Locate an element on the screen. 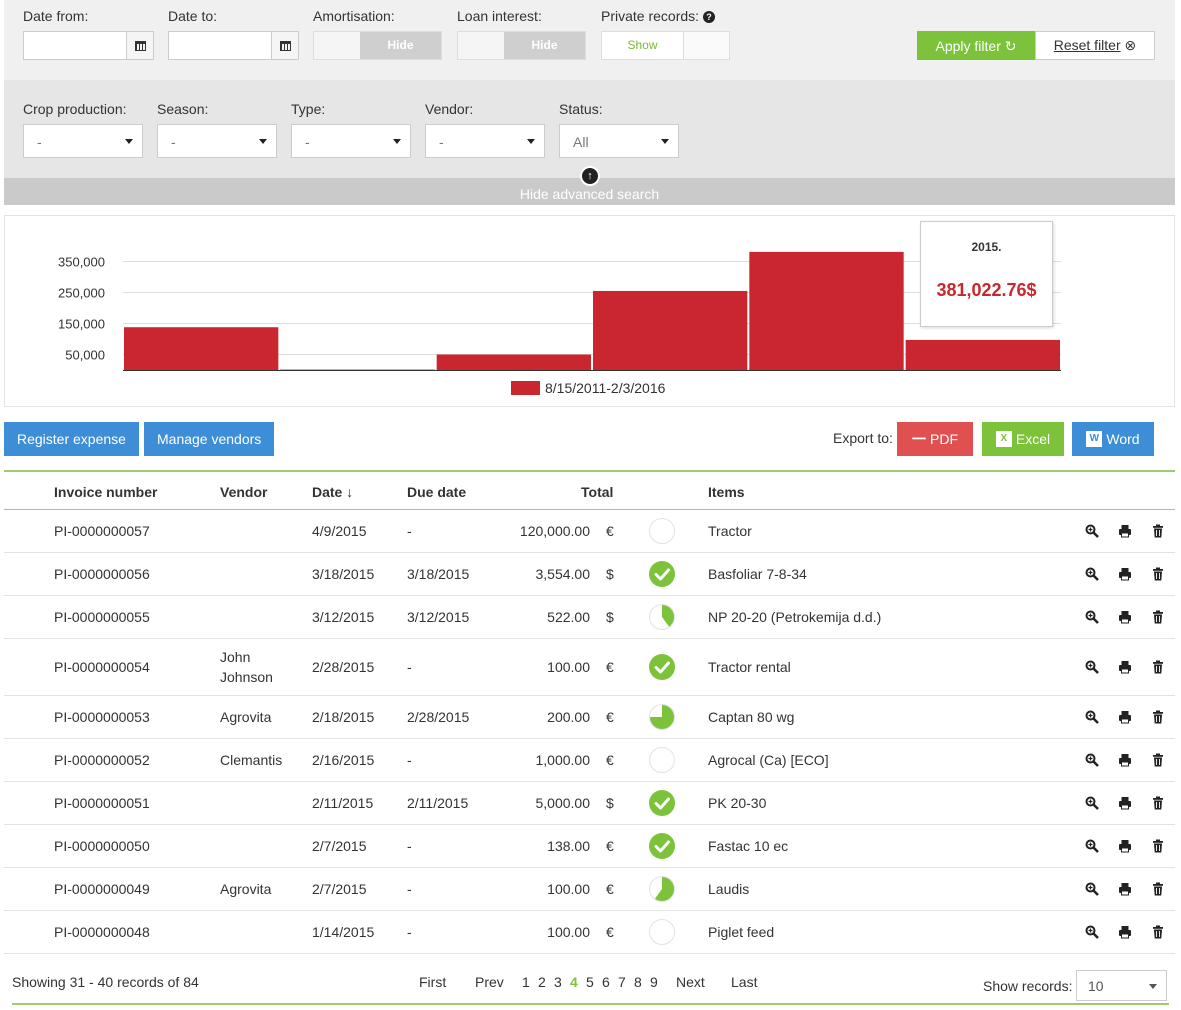 The height and width of the screenshot is (1010, 1181). hide-advanced-search-label: Hide advanced search is located at coordinates (589, 194).